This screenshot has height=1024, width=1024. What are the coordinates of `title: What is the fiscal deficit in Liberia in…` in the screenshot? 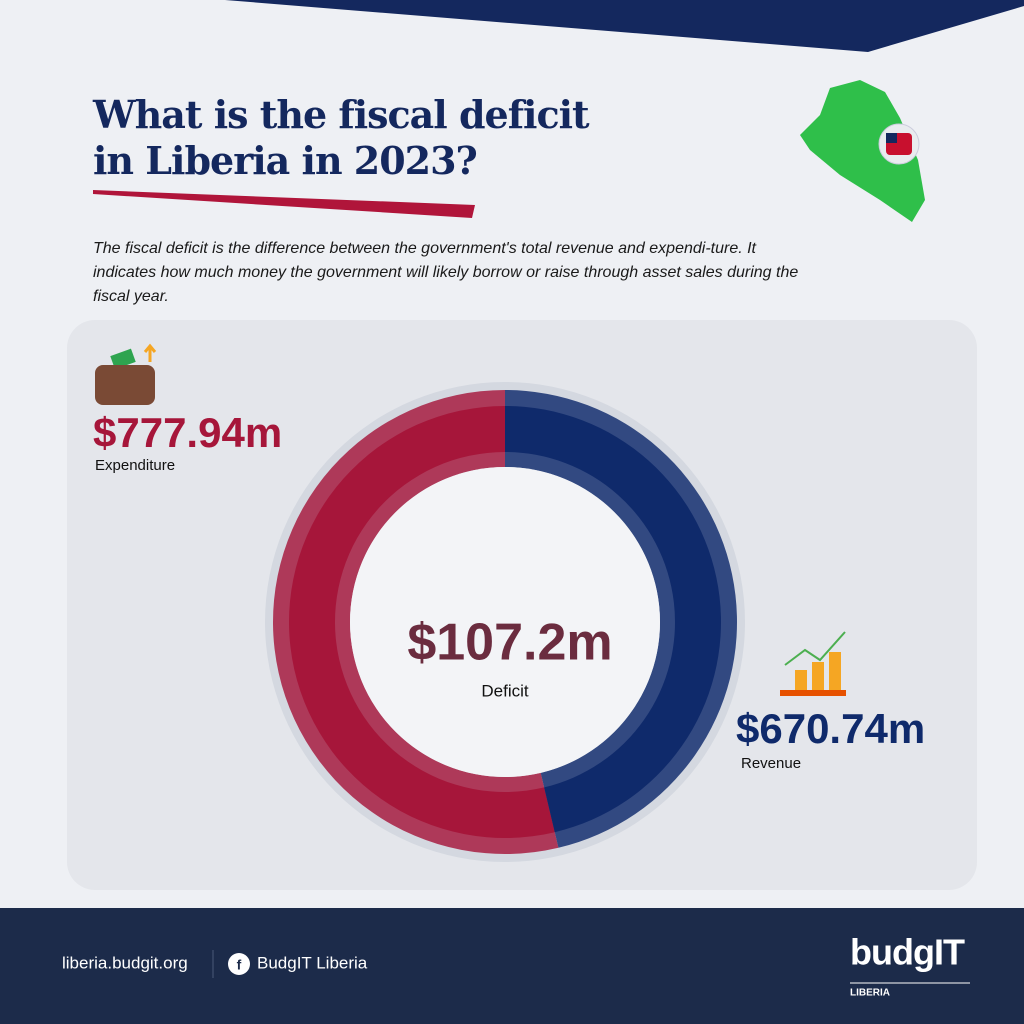 It's located at (341, 137).